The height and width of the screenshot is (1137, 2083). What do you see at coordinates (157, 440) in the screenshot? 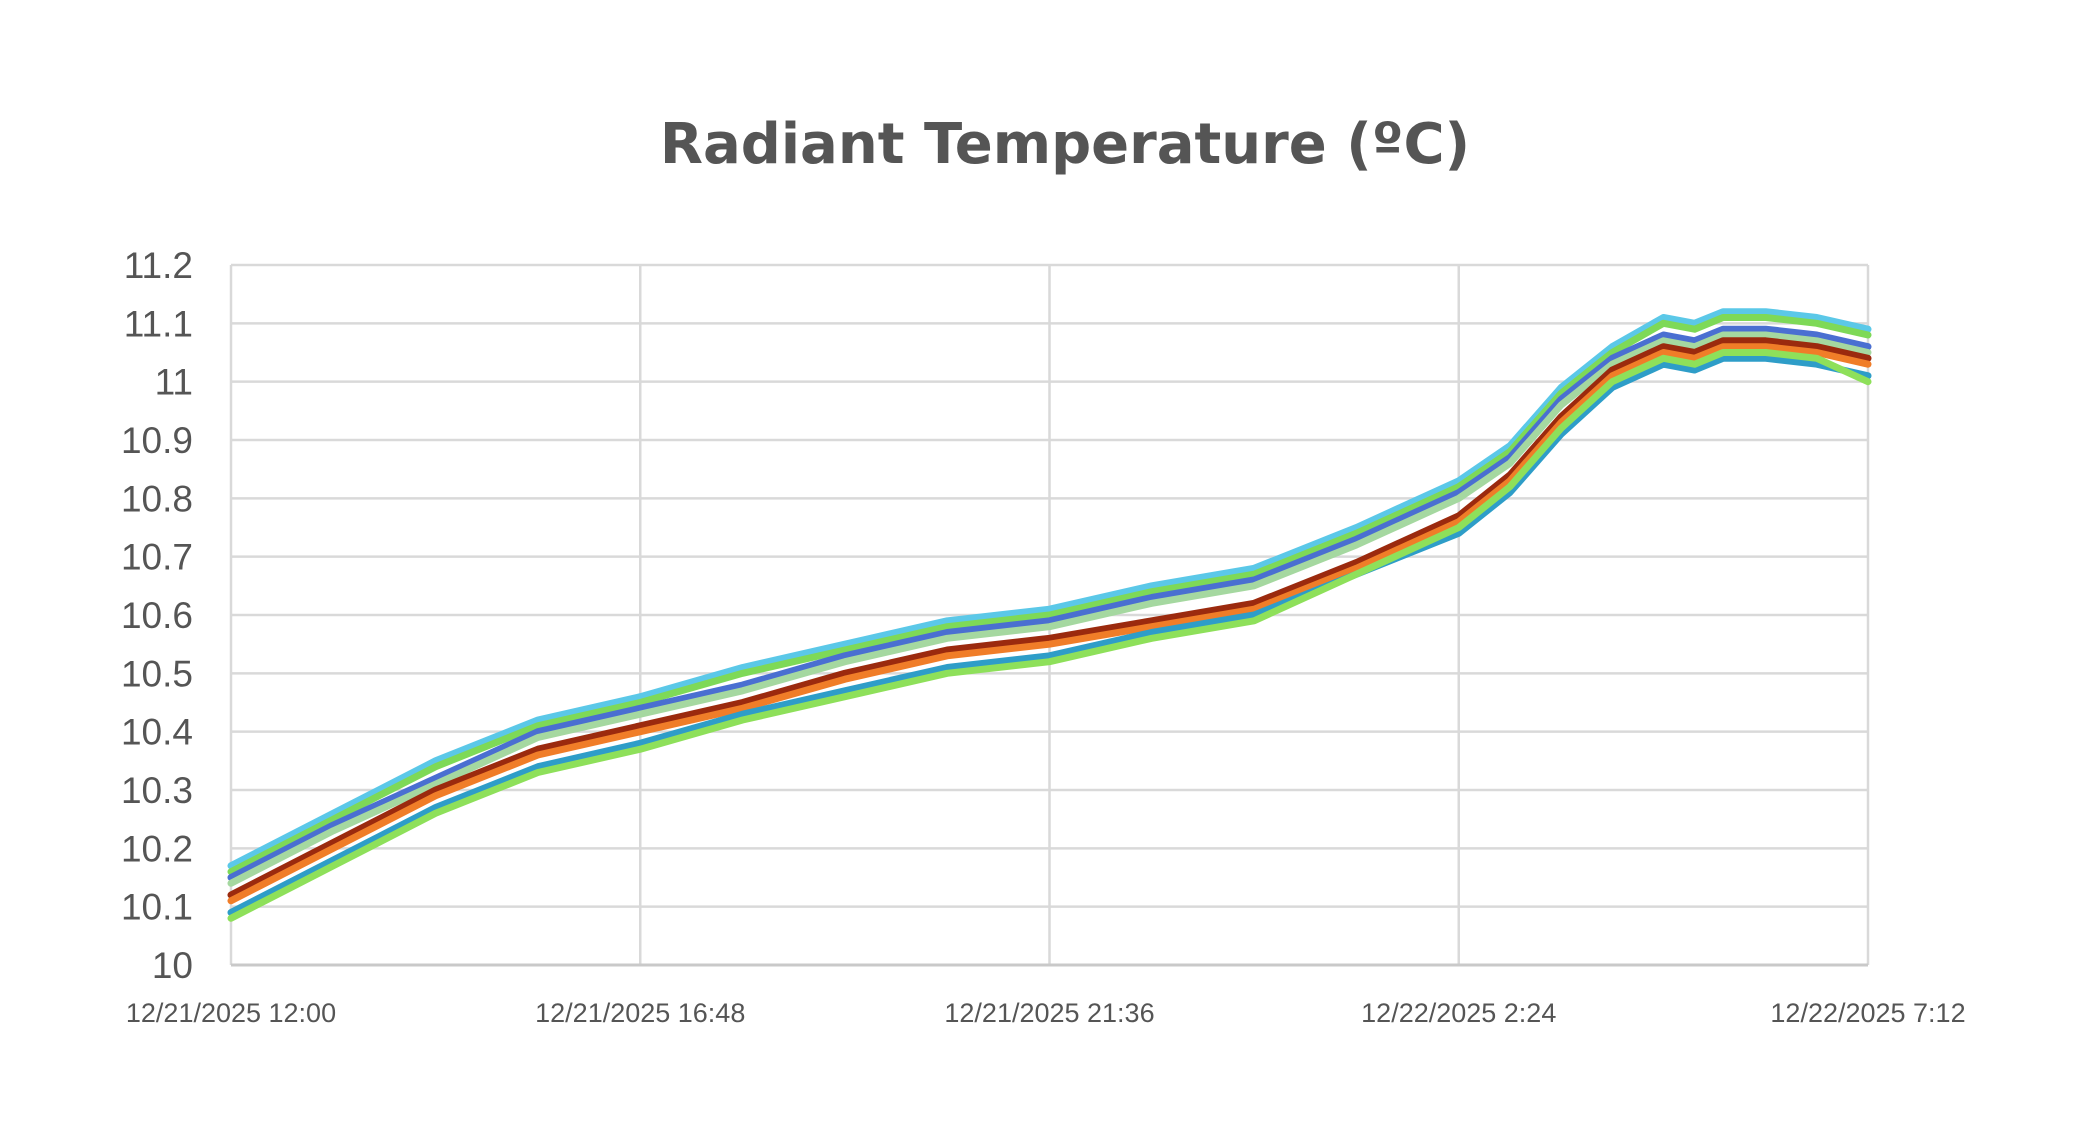
I see `y-tick-label: 10.9` at bounding box center [157, 440].